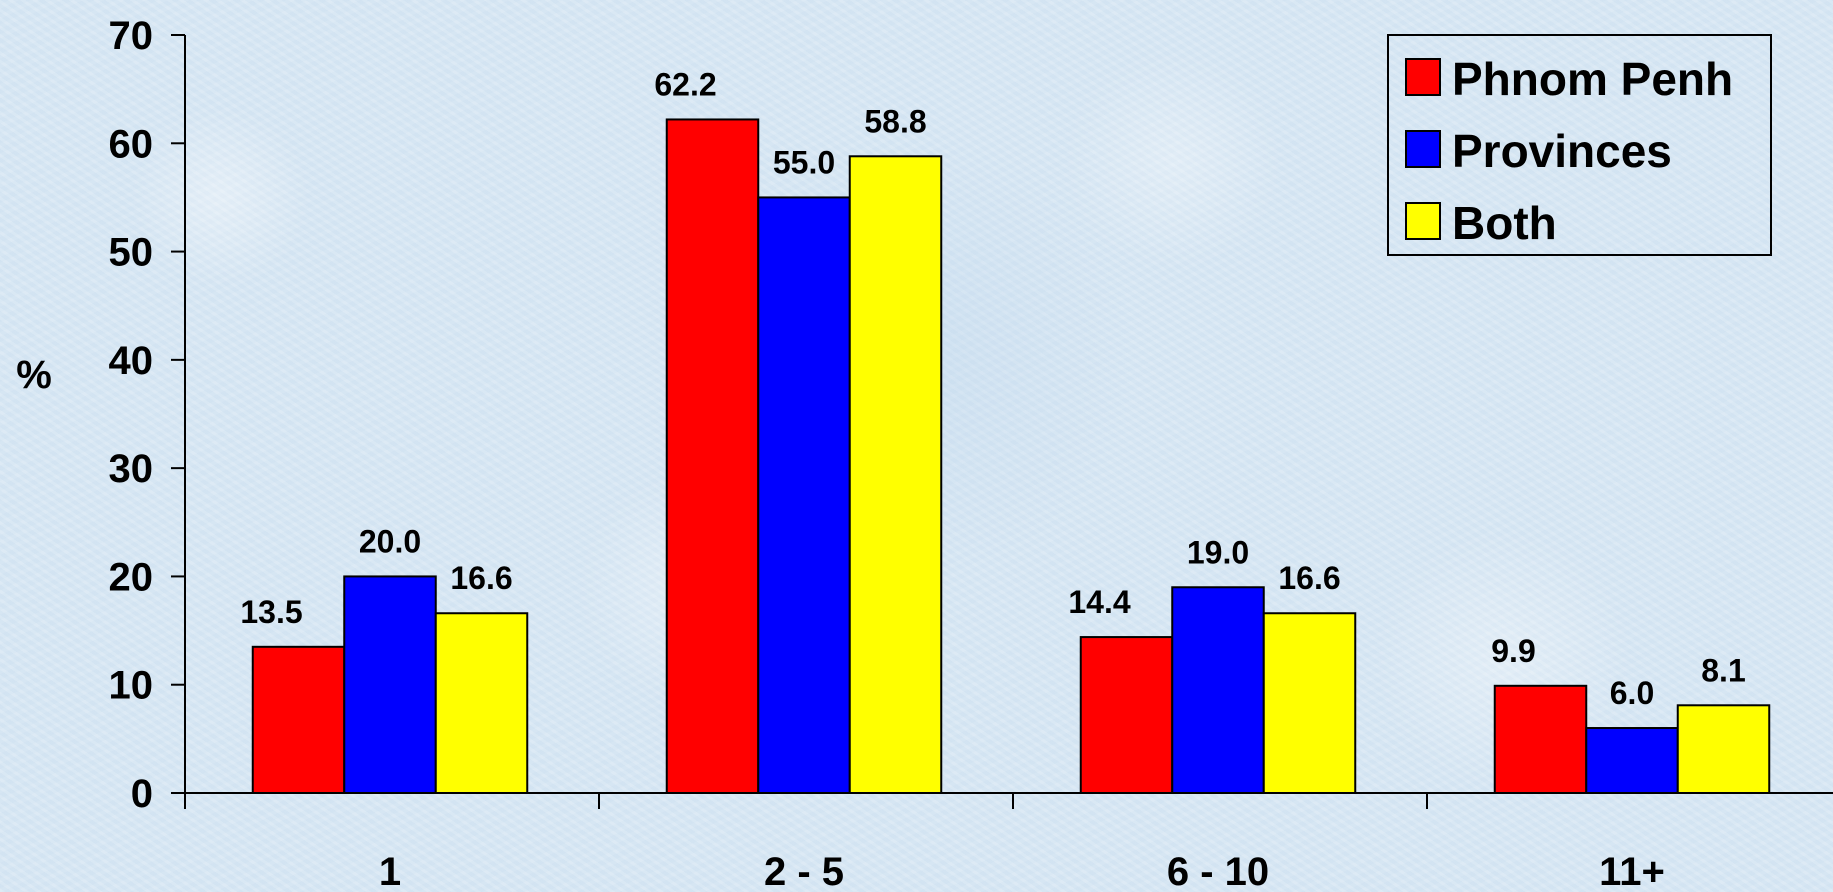 The image size is (1833, 892). I want to click on y-tick-label: 0, so click(142, 794).